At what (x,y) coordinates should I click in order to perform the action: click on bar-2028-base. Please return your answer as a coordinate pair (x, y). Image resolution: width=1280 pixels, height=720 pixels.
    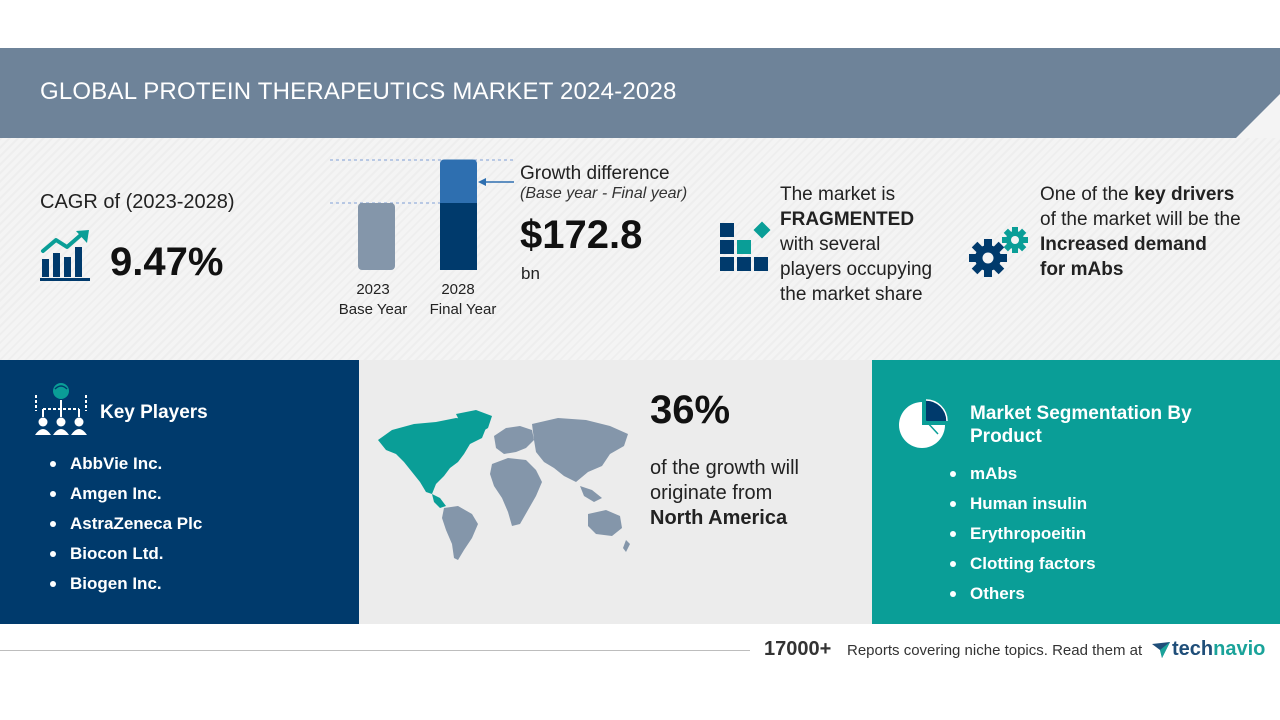
    Looking at the image, I should click on (458, 236).